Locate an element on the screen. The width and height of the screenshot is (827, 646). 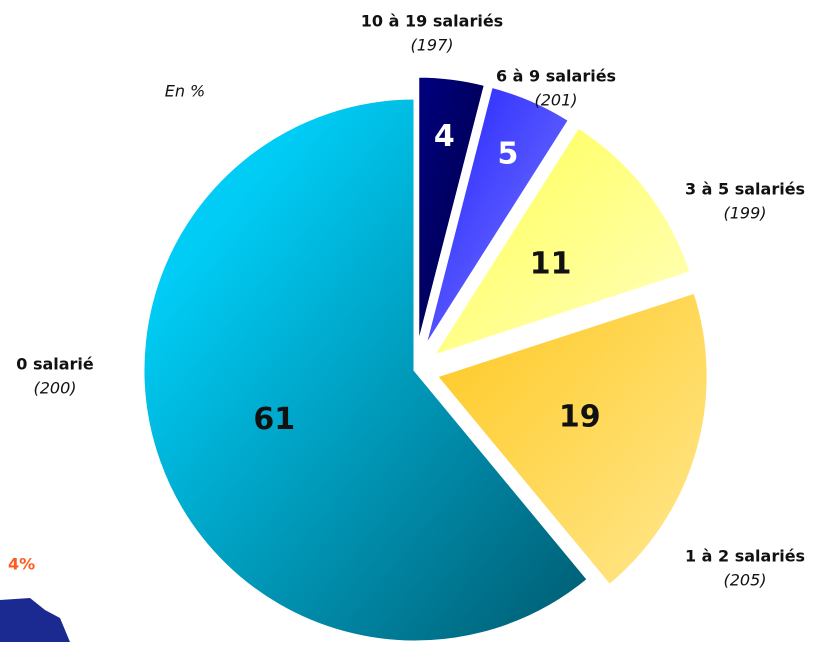
category-label: 1 à 2 salariés is located at coordinates (745, 556).